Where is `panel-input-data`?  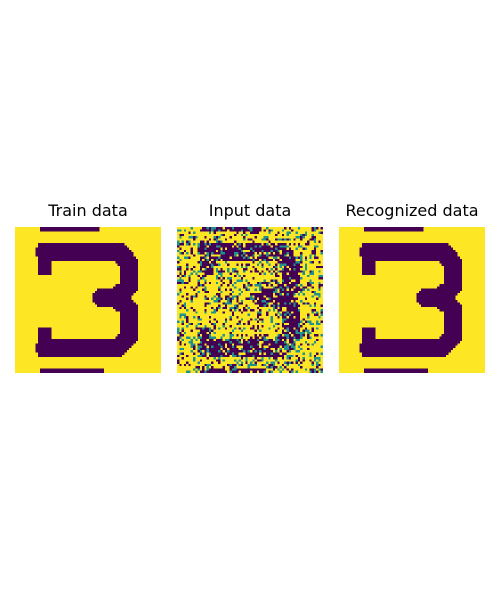
panel-input-data is located at coordinates (250, 300).